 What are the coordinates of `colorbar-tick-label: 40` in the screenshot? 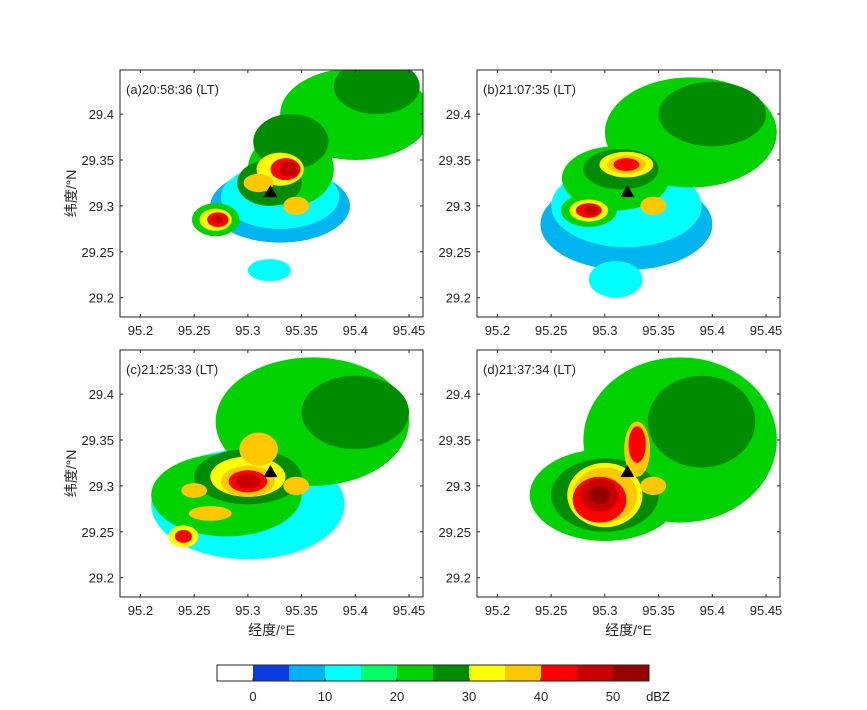 It's located at (541, 696).